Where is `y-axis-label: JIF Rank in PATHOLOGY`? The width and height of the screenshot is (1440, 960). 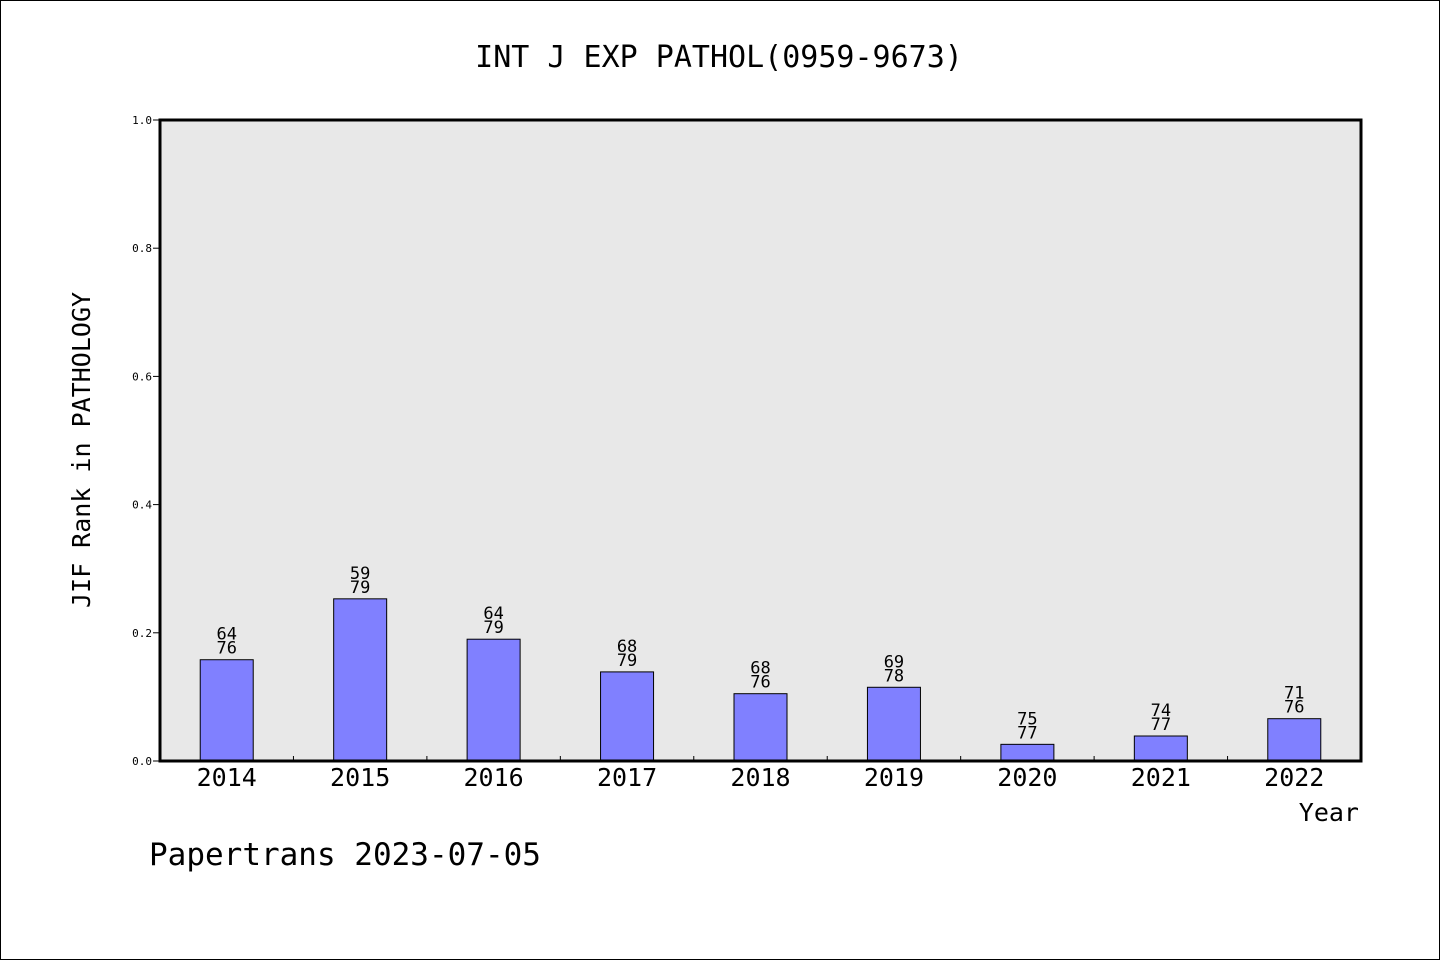 y-axis-label: JIF Rank in PATHOLOGY is located at coordinates (81, 450).